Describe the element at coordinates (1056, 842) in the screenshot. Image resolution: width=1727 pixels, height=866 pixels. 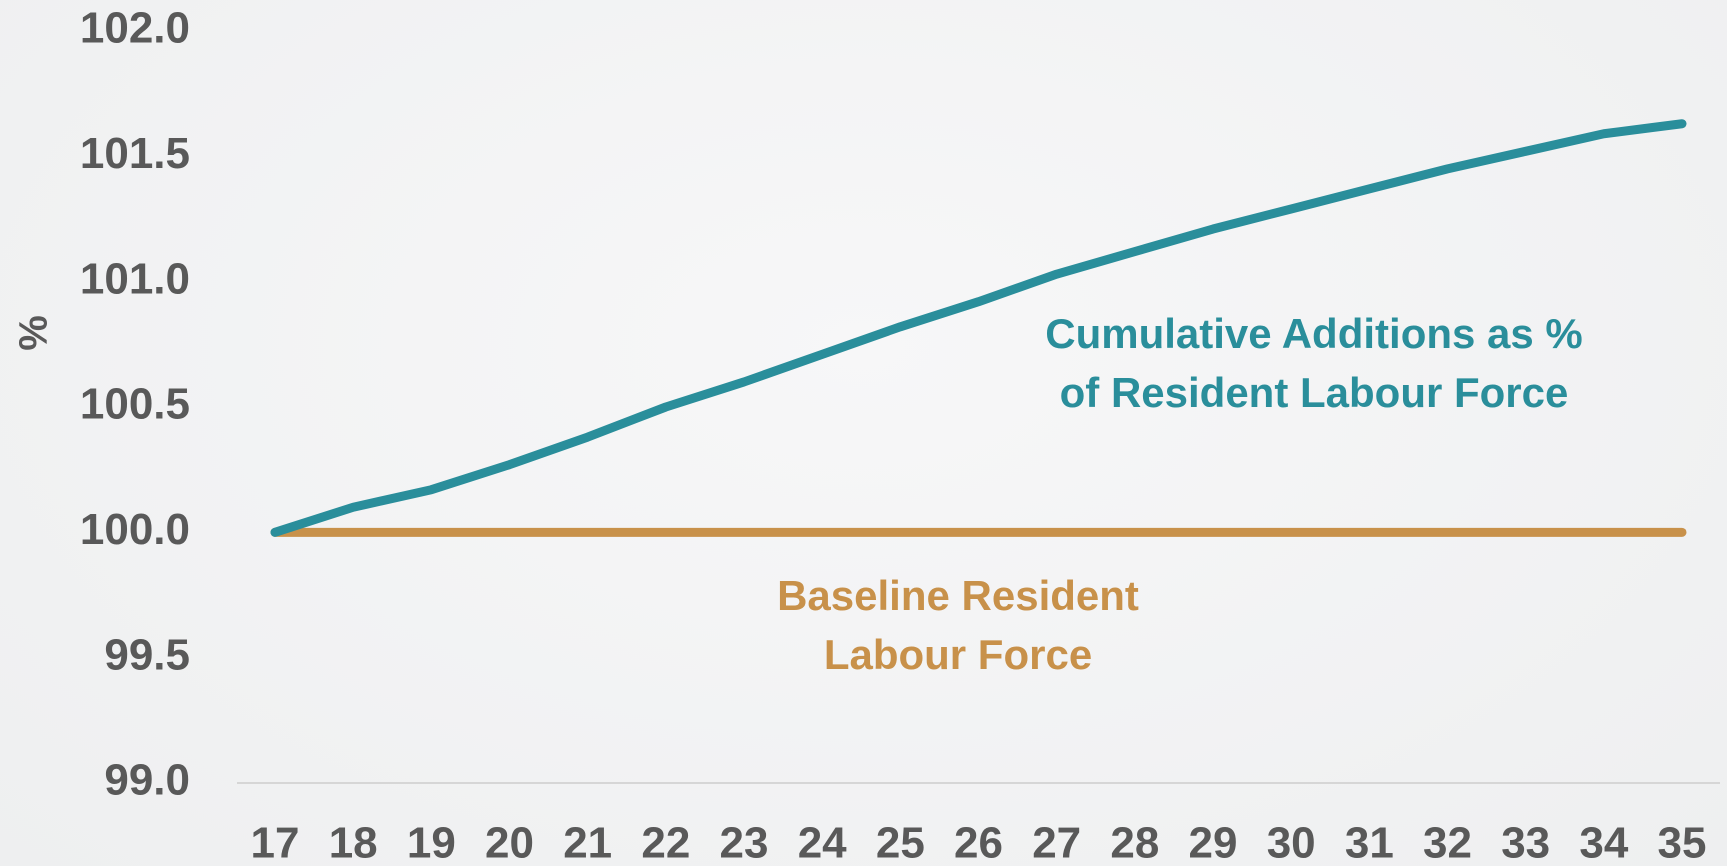
I see `x-tick-label: 27` at that location.